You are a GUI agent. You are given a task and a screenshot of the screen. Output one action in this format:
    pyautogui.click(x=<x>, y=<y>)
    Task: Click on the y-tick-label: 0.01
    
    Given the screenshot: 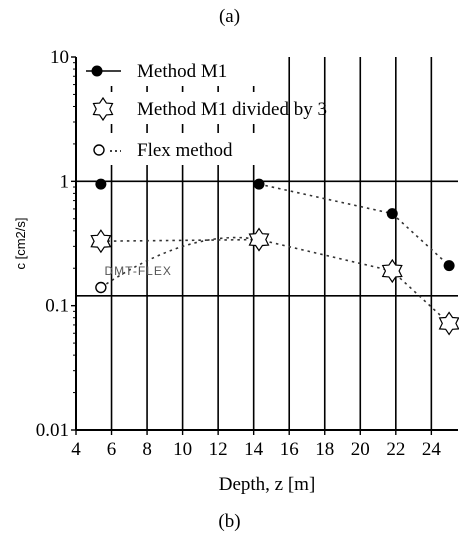 What is the action you would take?
    pyautogui.click(x=52, y=430)
    